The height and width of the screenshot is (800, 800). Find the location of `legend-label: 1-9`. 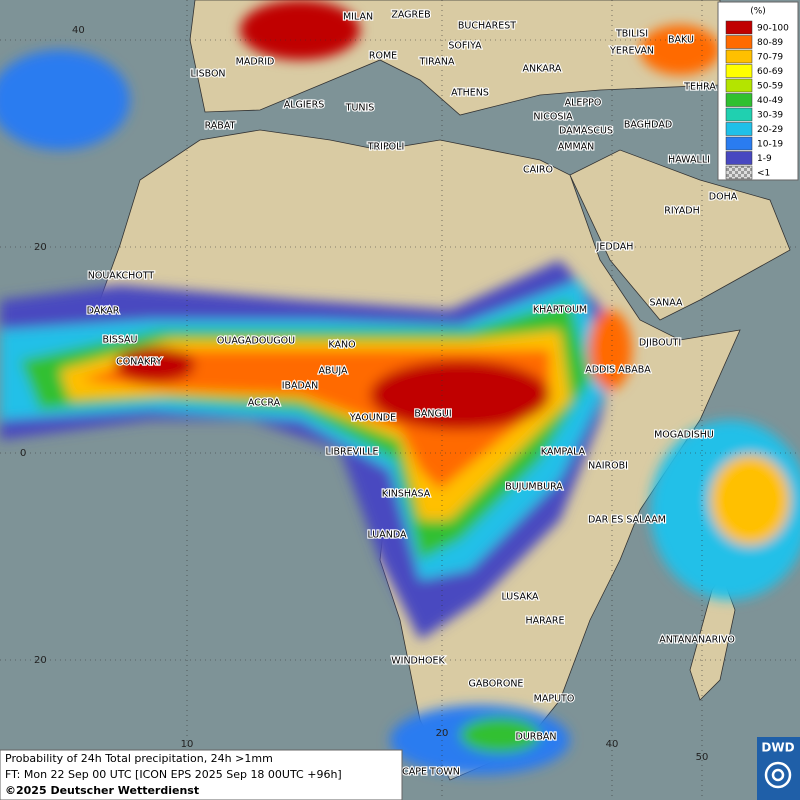

legend-label: 1-9 is located at coordinates (764, 159).